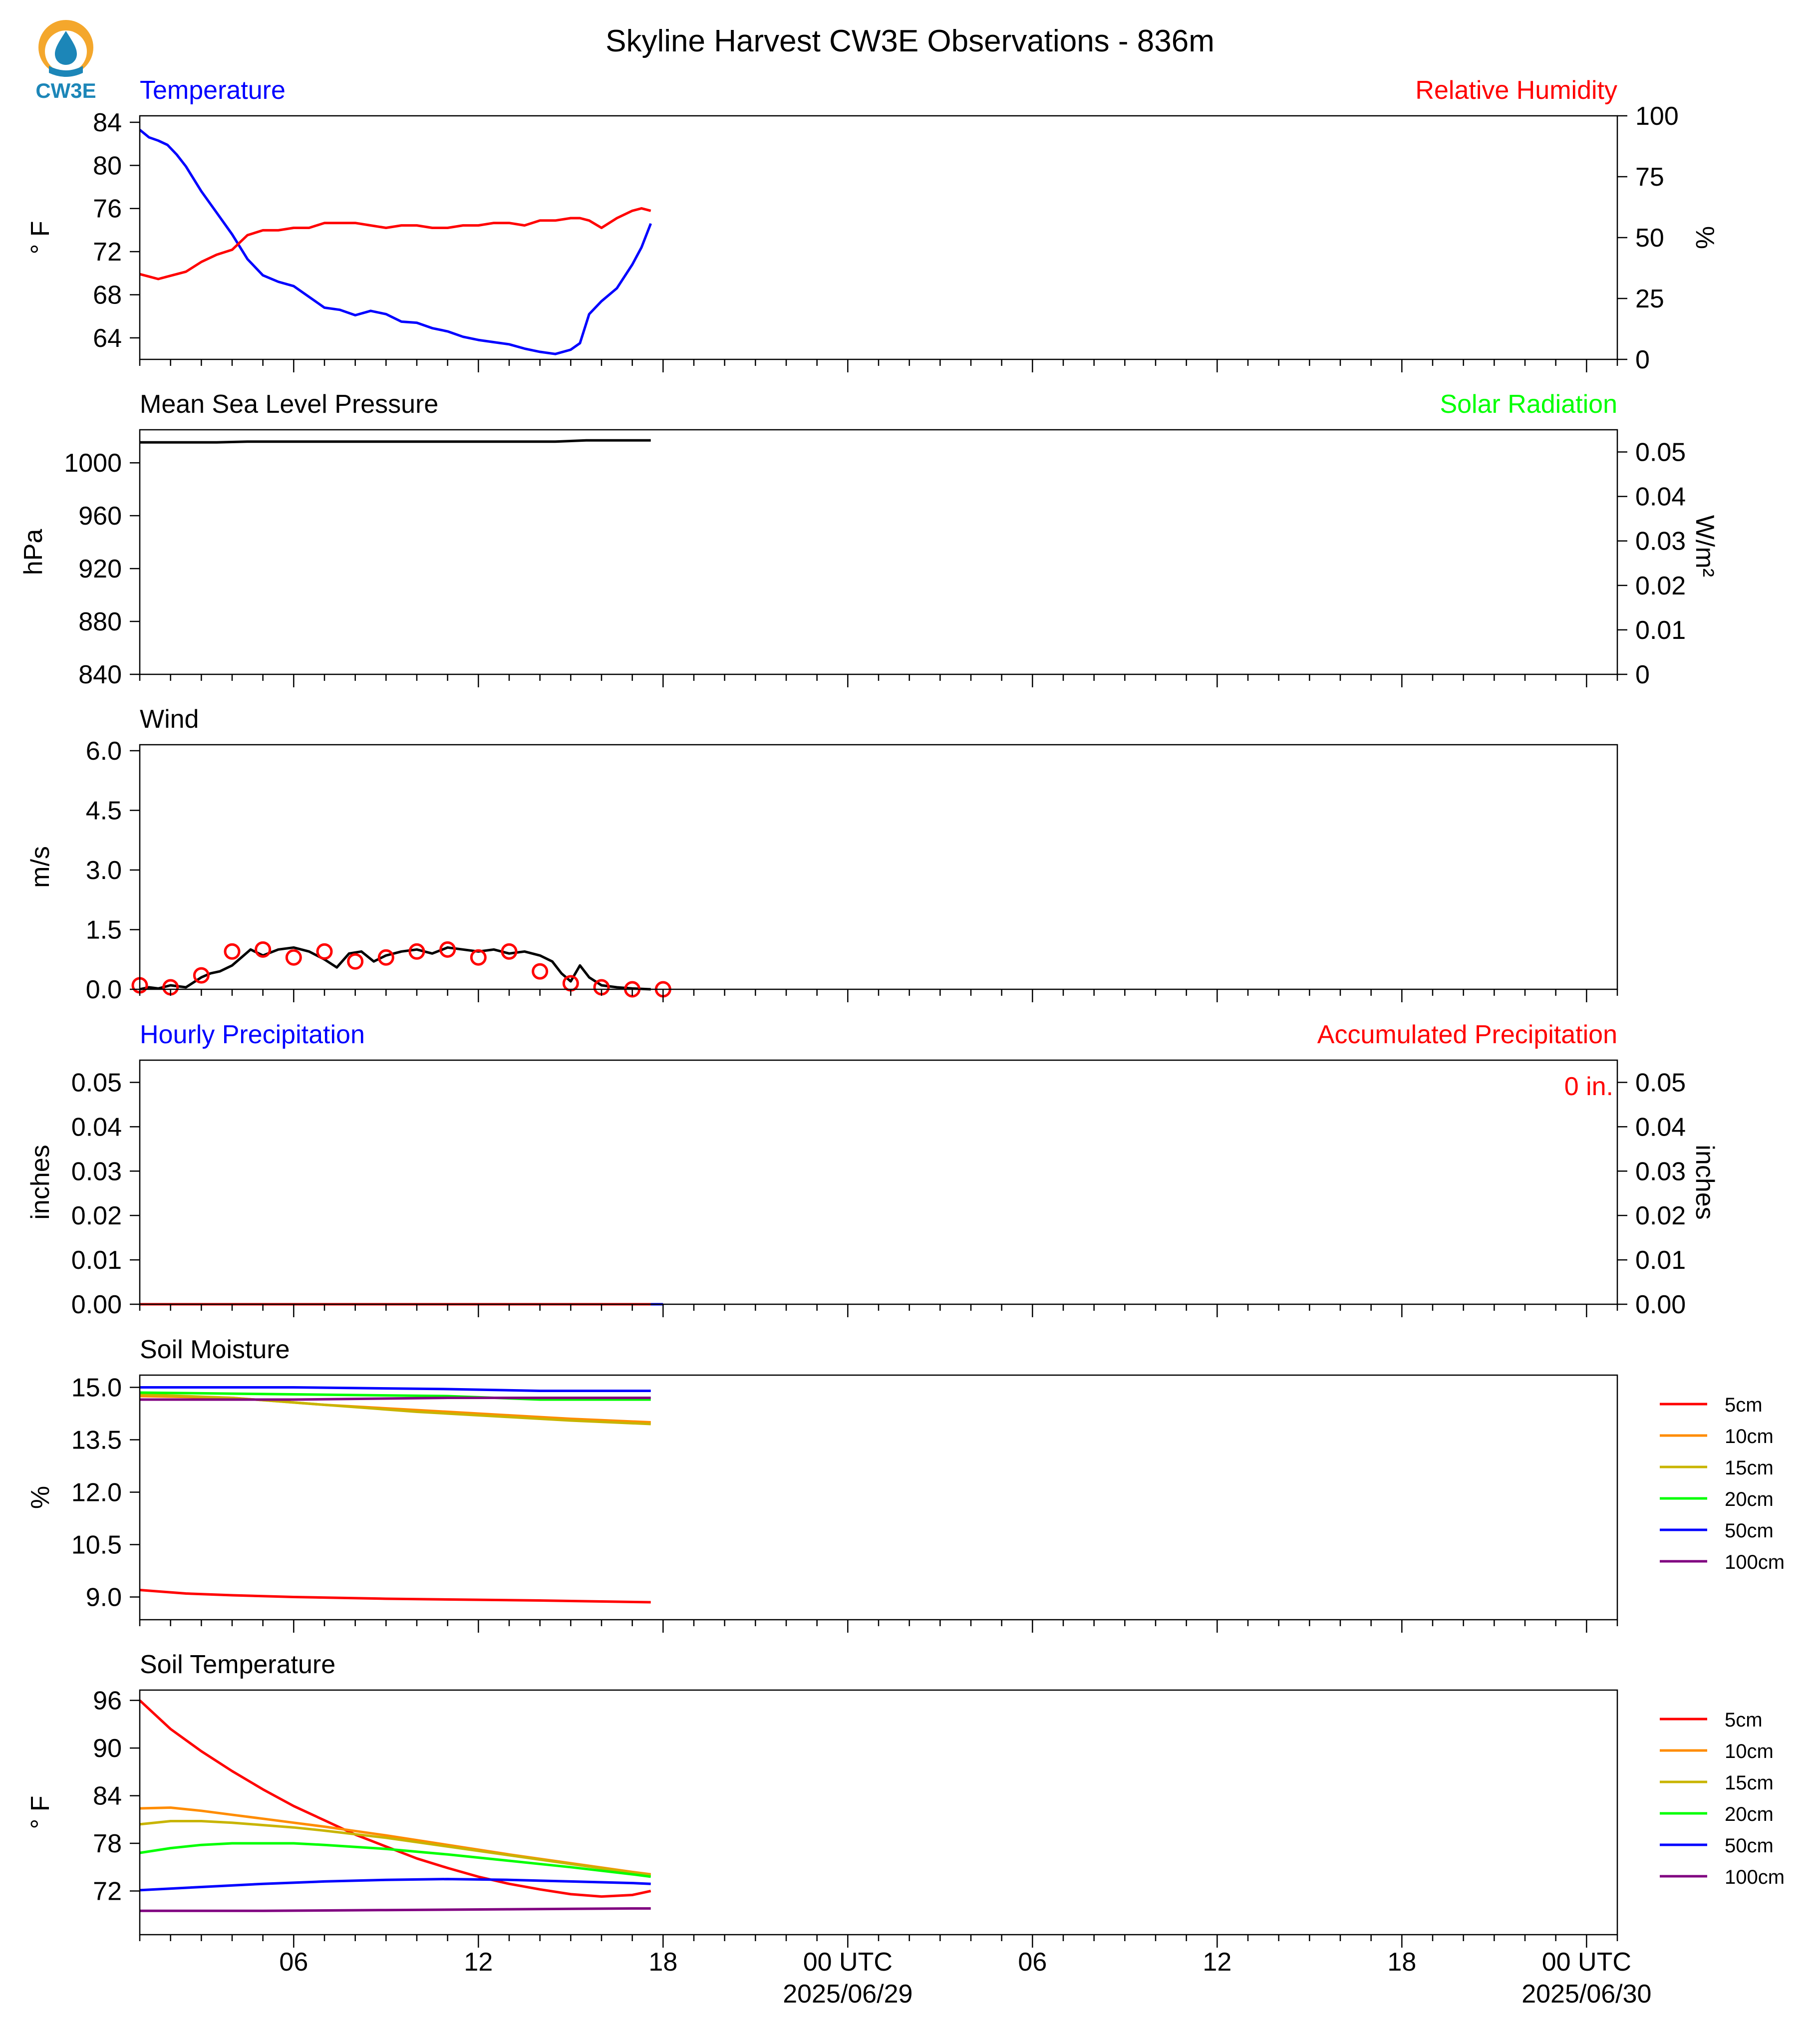 This screenshot has height=2028, width=1820. What do you see at coordinates (215, 1349) in the screenshot?
I see `panel-title-left: Soil Moisture` at bounding box center [215, 1349].